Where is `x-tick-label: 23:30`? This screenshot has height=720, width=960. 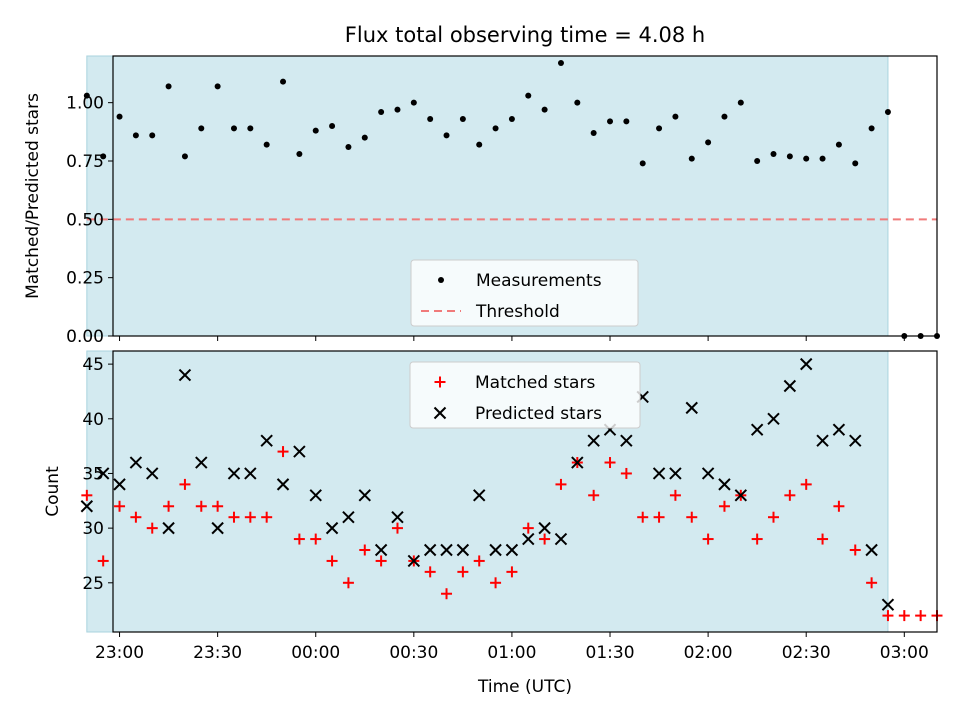
x-tick-label: 23:30 is located at coordinates (217, 653).